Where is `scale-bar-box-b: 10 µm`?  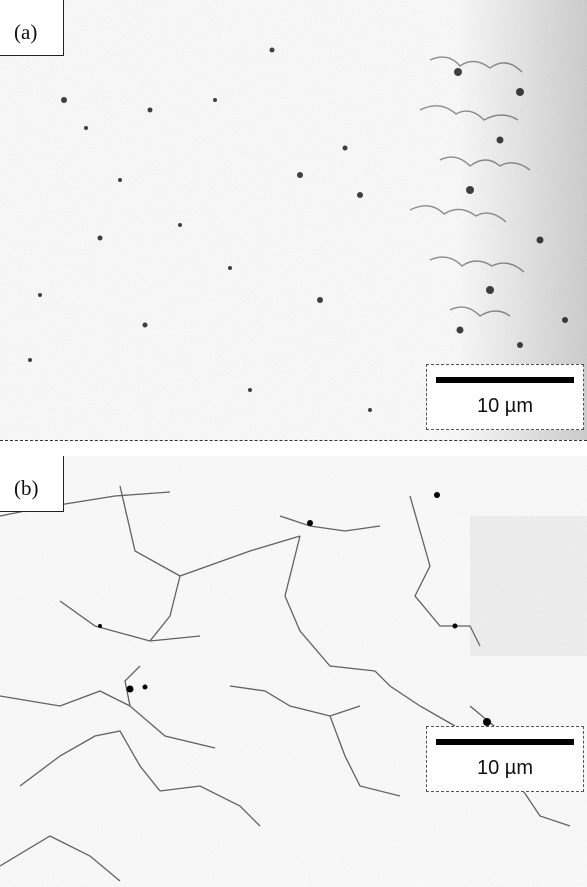 scale-bar-box-b: 10 µm is located at coordinates (505, 759).